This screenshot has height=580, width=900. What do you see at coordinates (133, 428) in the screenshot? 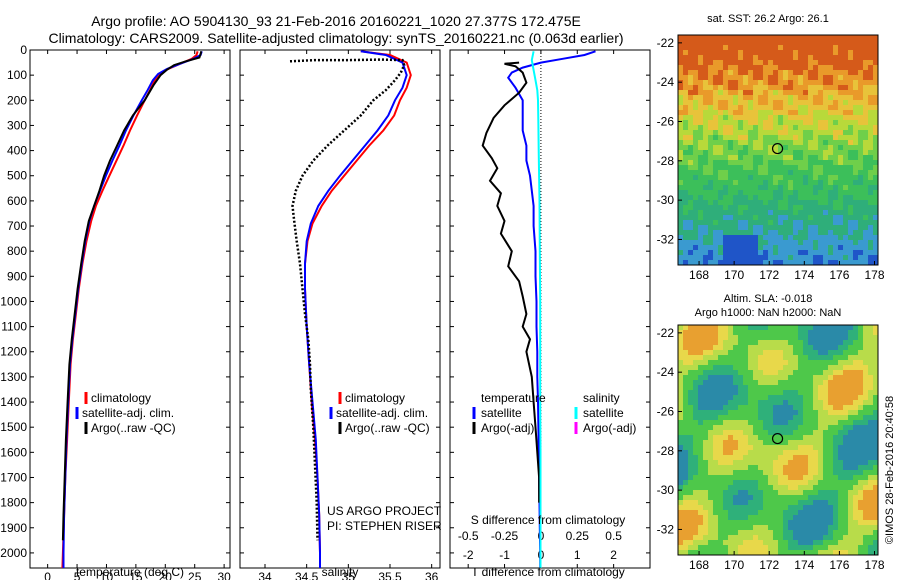
I see `legend-argo: Argo(..raw -QC)` at bounding box center [133, 428].